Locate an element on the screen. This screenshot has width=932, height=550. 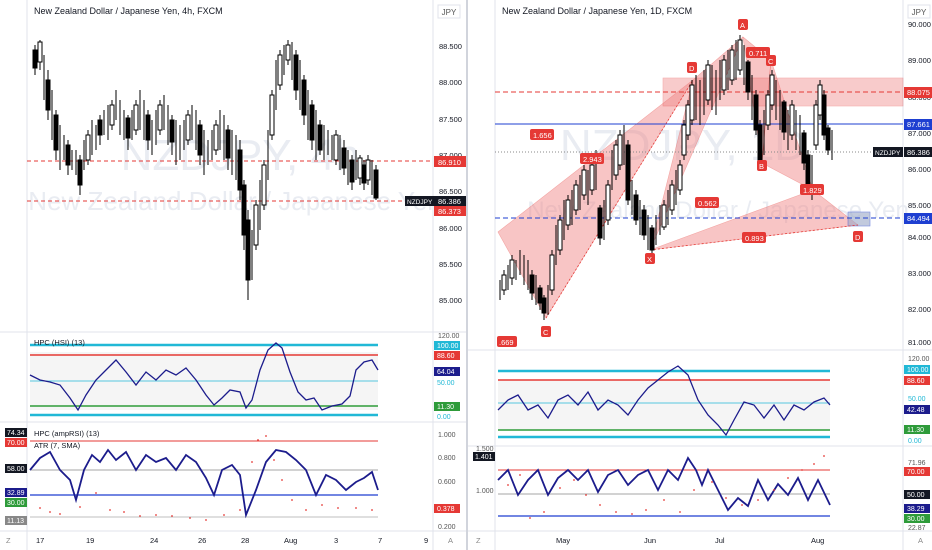
amp-left-tag: 1.401 is located at coordinates (484, 457).